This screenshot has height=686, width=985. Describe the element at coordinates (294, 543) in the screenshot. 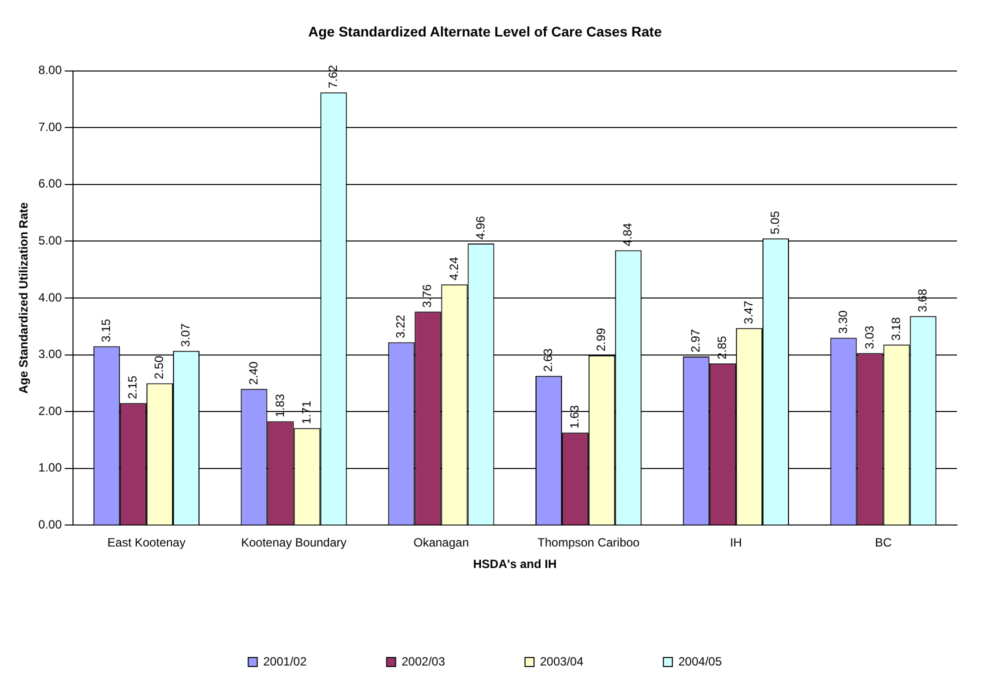

I see `x-tick-label: Kootenay Boundary` at that location.